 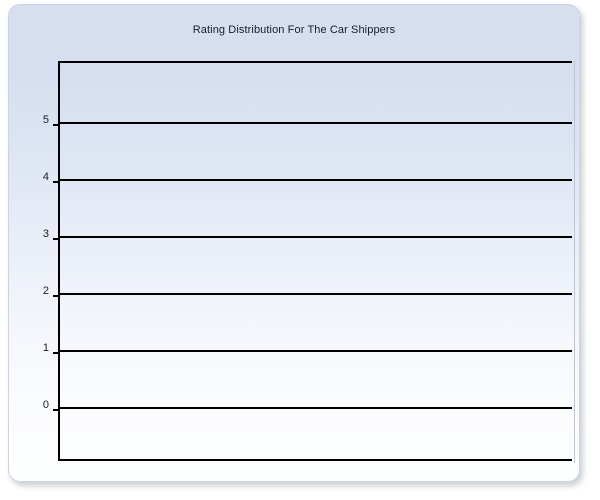 What do you see at coordinates (45, 405) in the screenshot?
I see `y-tick-label-0: 0` at bounding box center [45, 405].